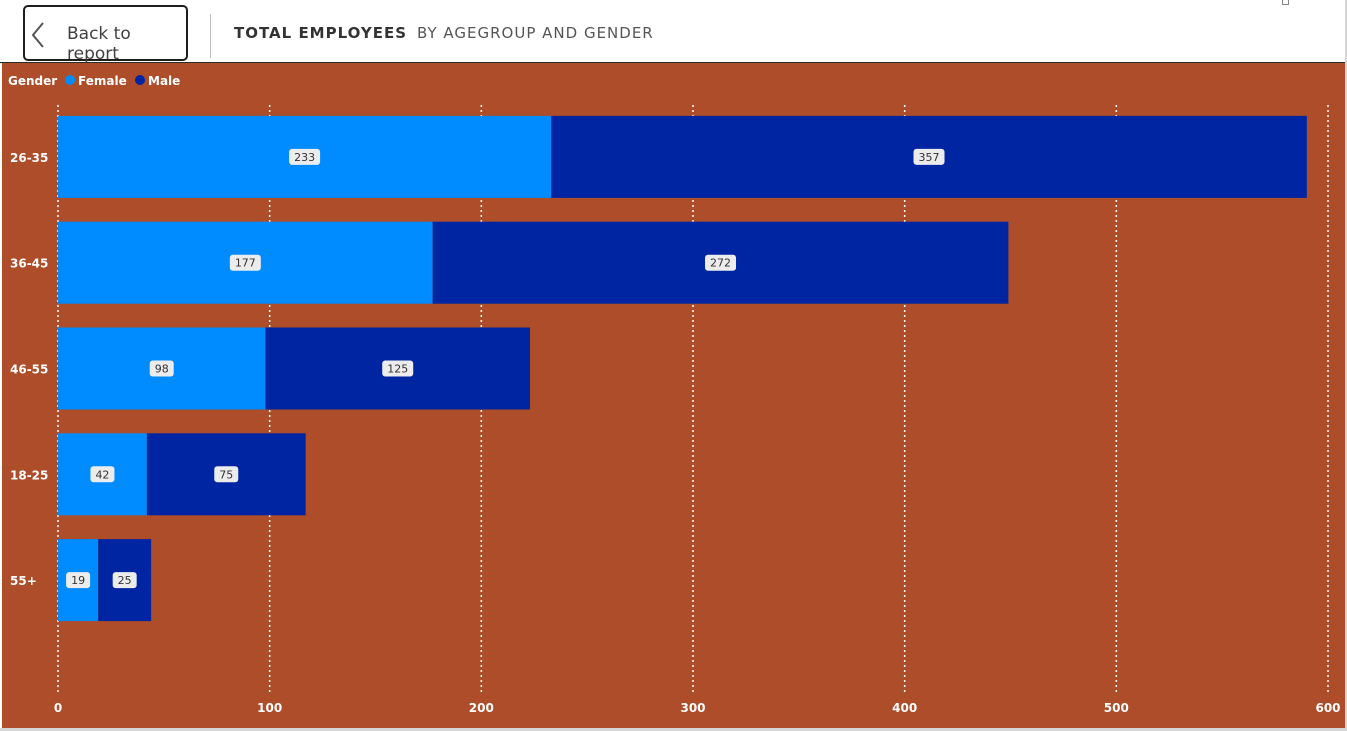 Image resolution: width=1347 pixels, height=732 pixels. I want to click on data-label: 177, so click(245, 263).